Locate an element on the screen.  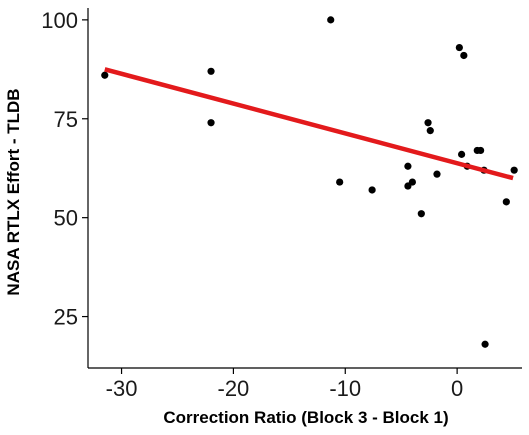
x-tick-label: -30 is located at coordinates (122, 388).